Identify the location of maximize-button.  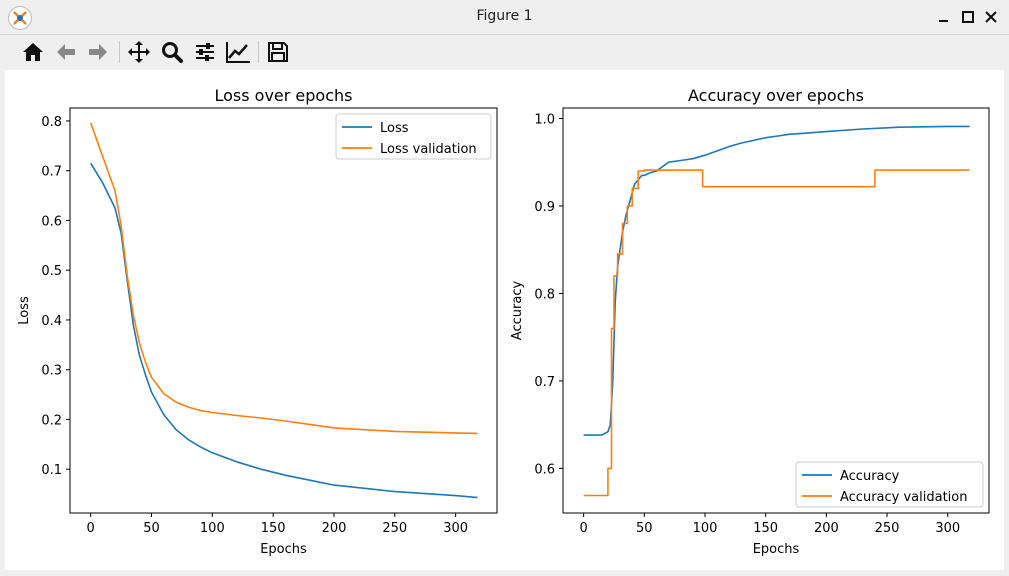
(968, 17).